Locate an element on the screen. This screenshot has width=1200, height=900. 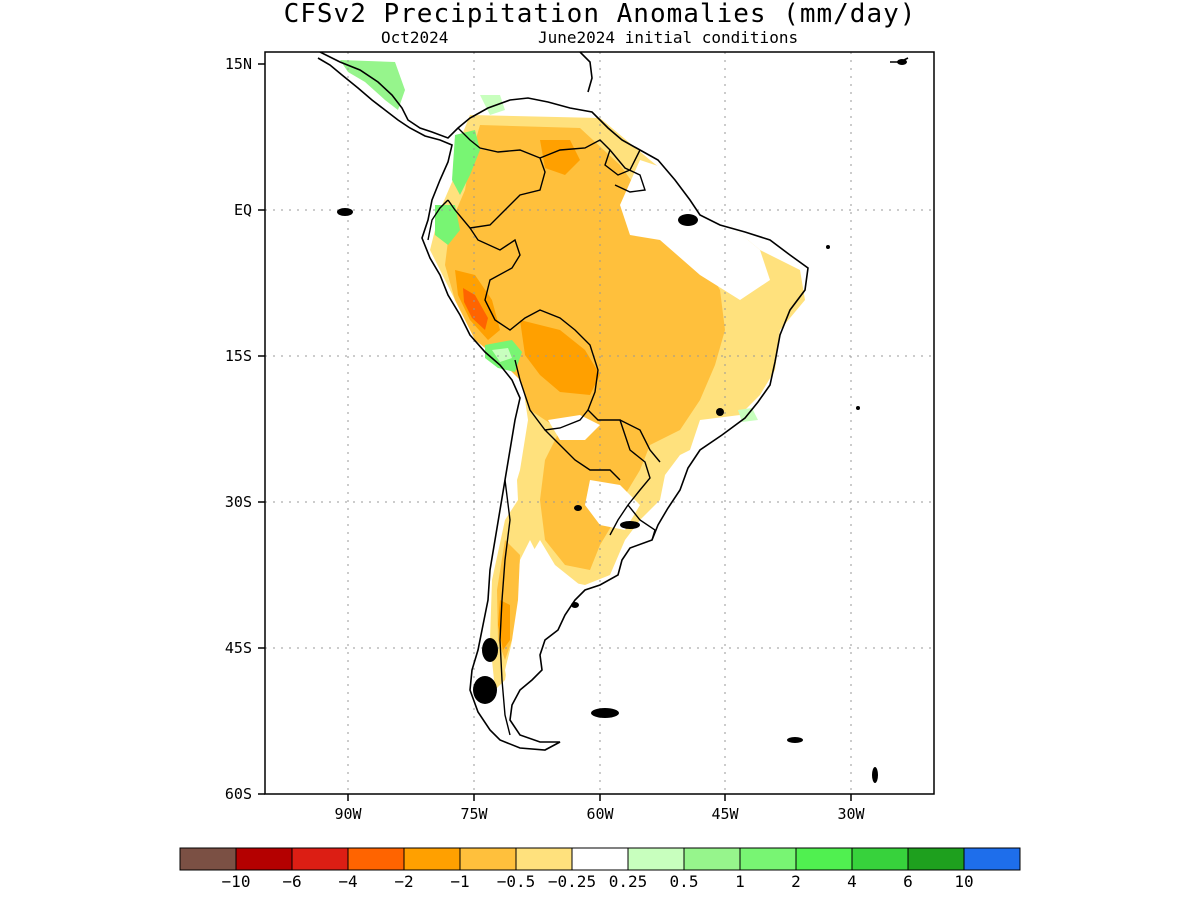
colorbar-tick-label: −6 is located at coordinates (292, 881).